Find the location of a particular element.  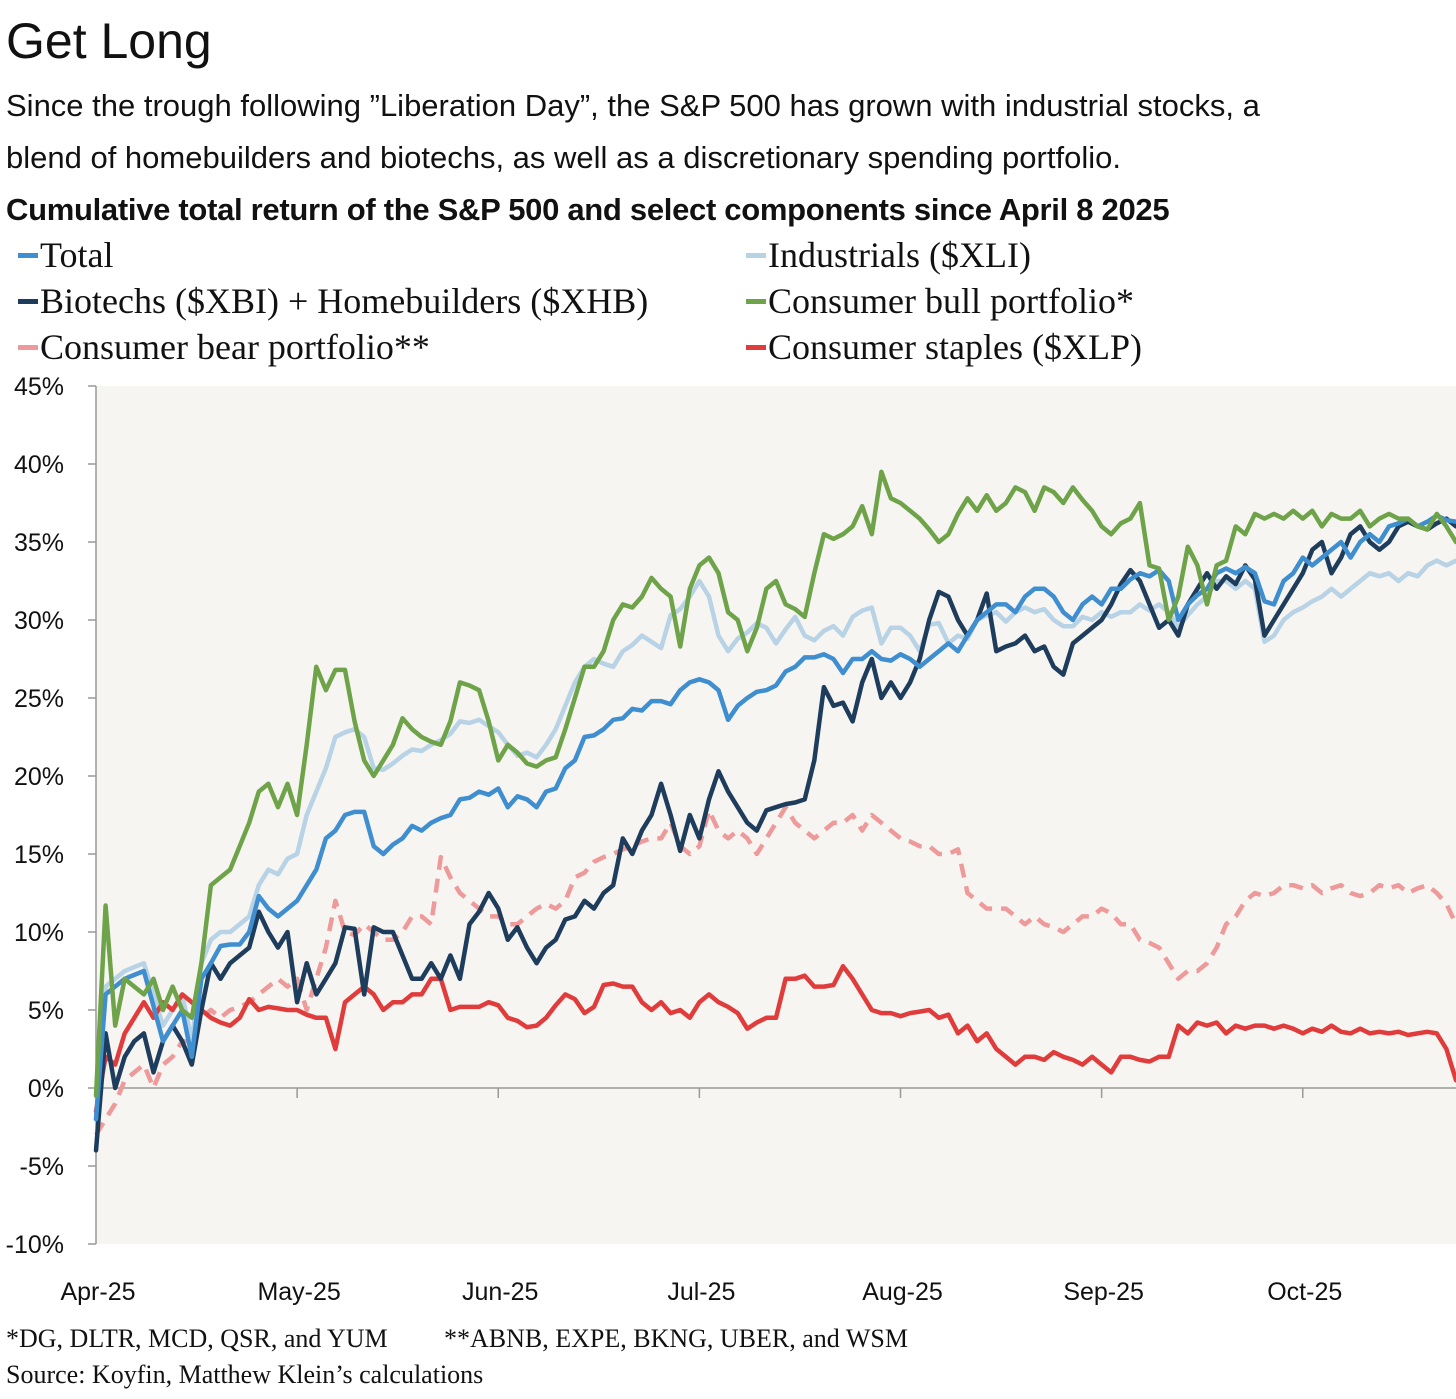

legend-item-consumer-bull: Consumer bull portfolio* is located at coordinates (940, 301).